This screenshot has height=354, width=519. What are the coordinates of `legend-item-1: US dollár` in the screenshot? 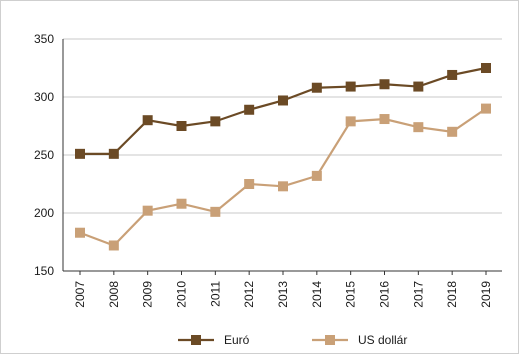 It's located at (359, 340).